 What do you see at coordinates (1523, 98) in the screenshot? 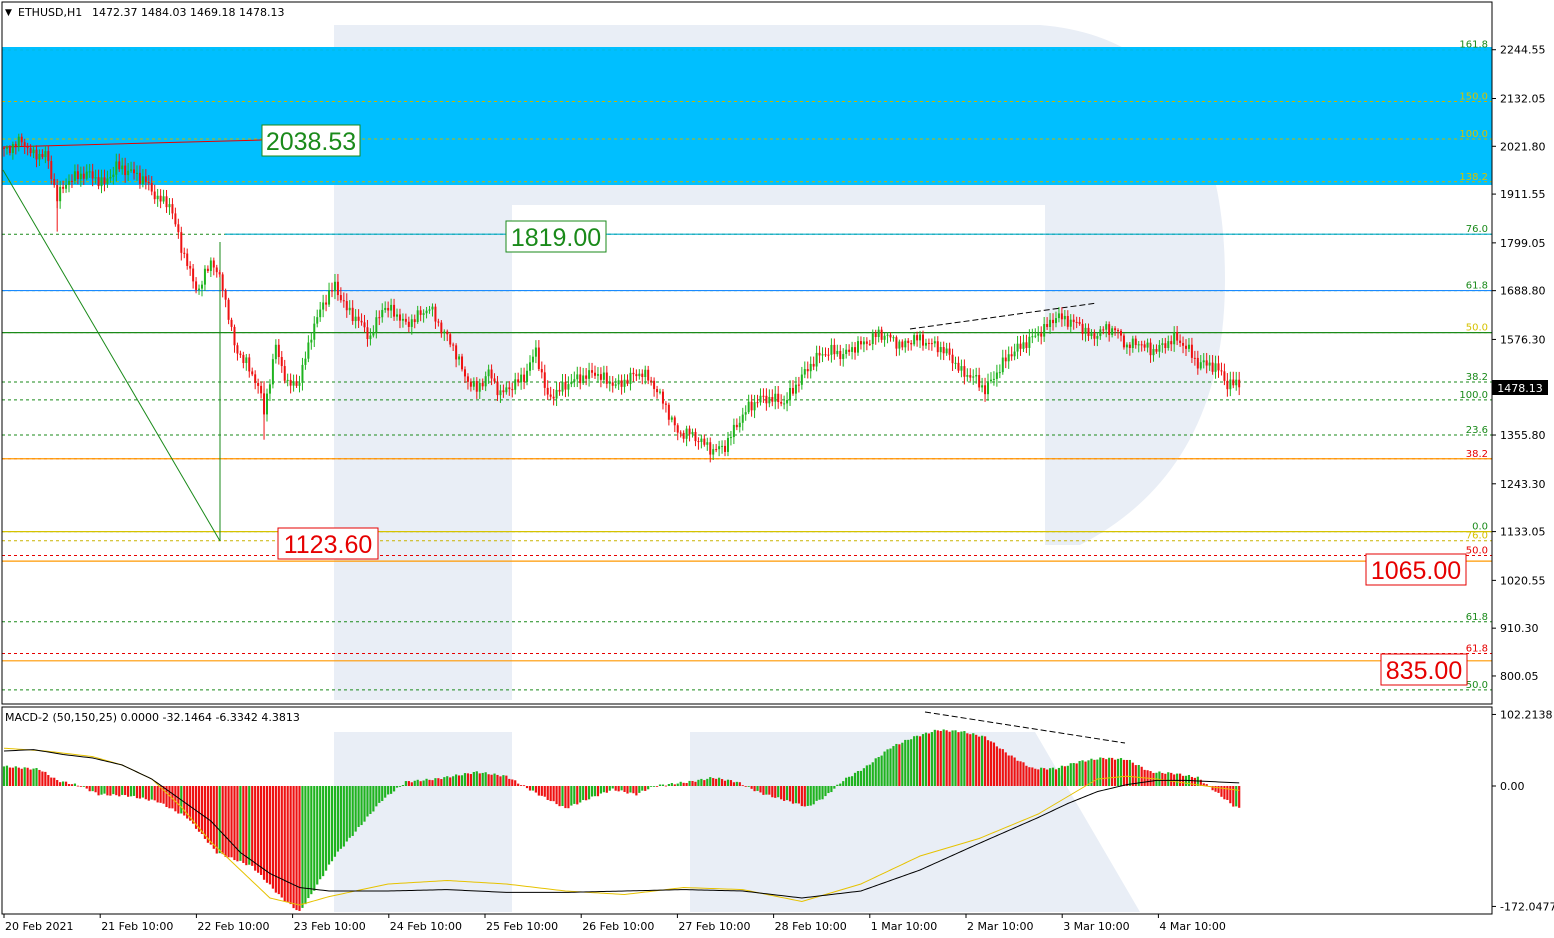
I see `price-tick-label: 2132.05` at bounding box center [1523, 98].